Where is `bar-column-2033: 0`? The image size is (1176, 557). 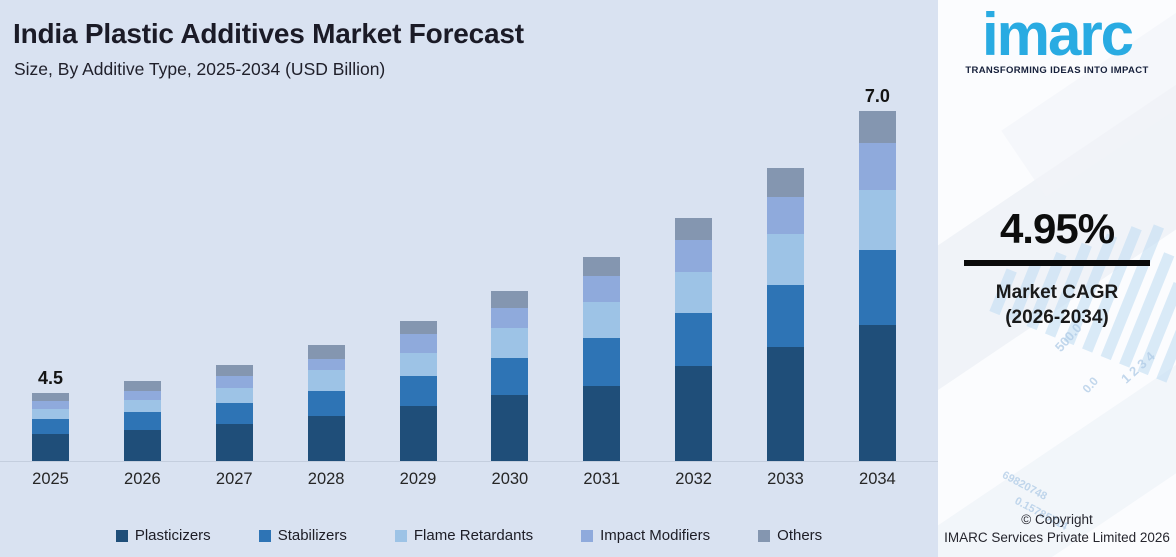 bar-column-2033: 0 is located at coordinates (785, 302).